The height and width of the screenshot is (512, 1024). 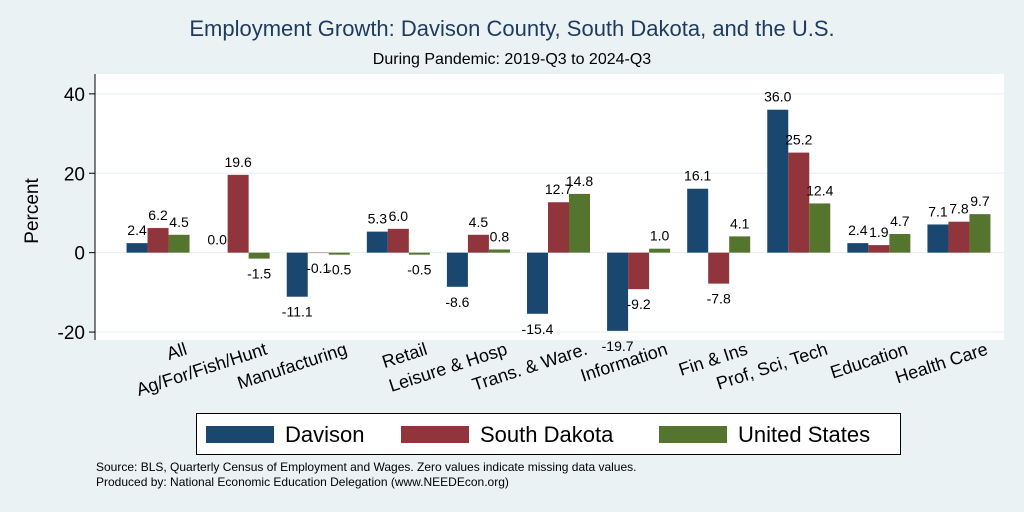 I want to click on legend-label-davison: Davison, so click(x=325, y=434).